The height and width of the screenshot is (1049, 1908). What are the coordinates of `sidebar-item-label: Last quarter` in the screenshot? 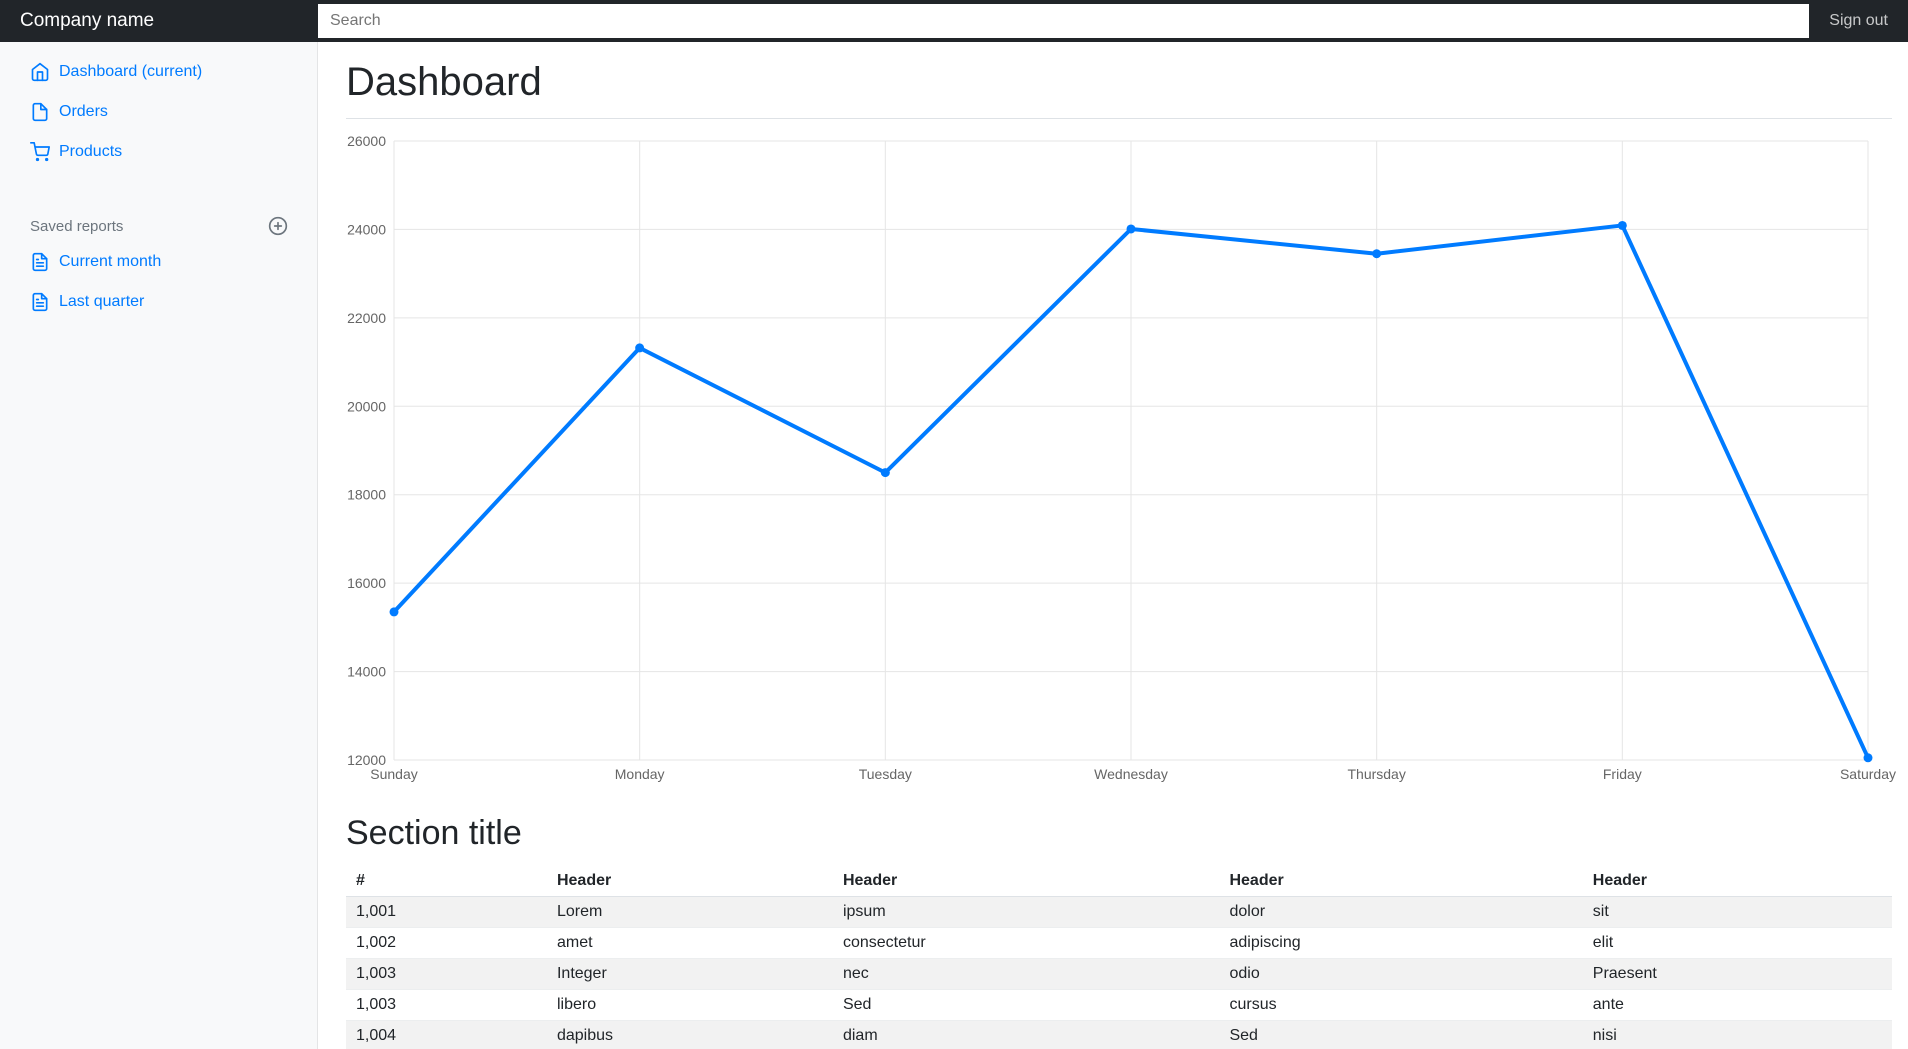 It's located at (102, 301).